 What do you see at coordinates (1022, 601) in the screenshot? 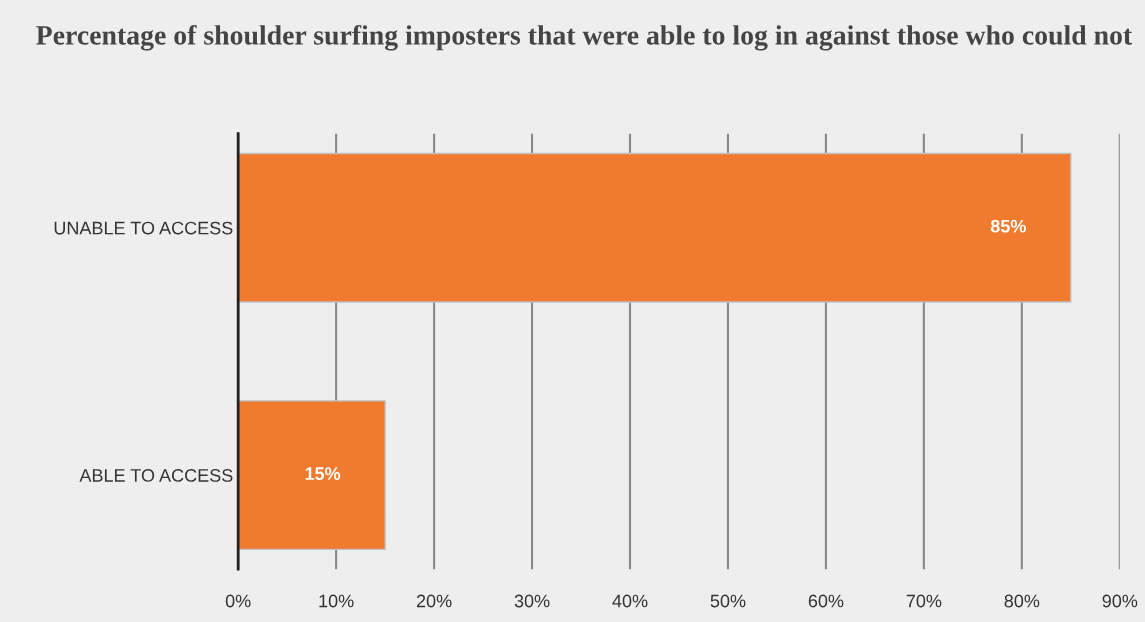
I see `x-tick-label: 80%` at bounding box center [1022, 601].